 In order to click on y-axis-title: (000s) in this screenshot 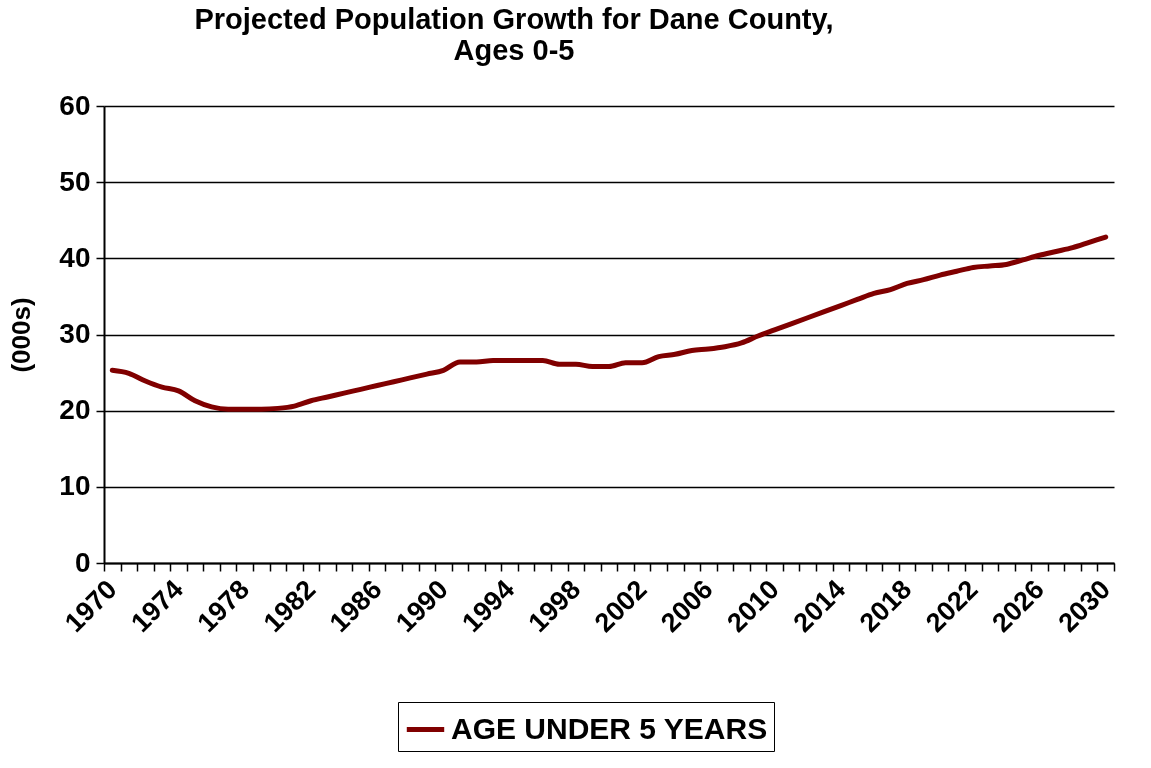, I will do `click(21, 335)`.